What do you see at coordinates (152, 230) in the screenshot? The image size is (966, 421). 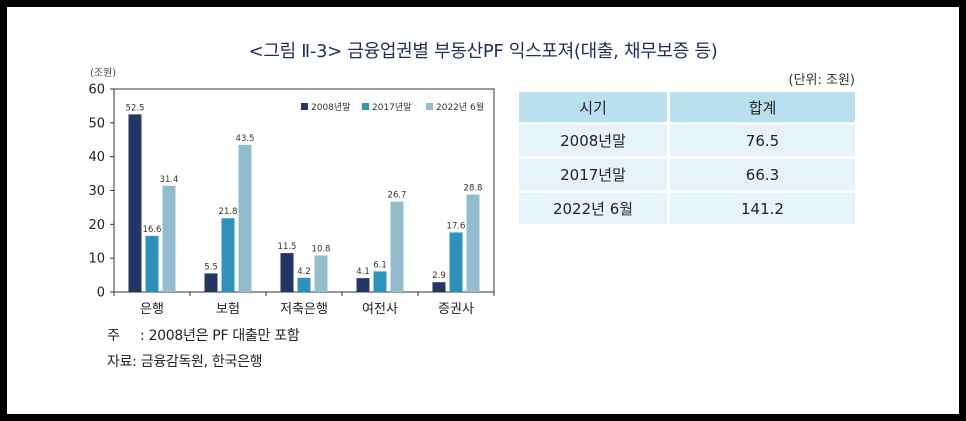 I see `data-label: 16.6` at bounding box center [152, 230].